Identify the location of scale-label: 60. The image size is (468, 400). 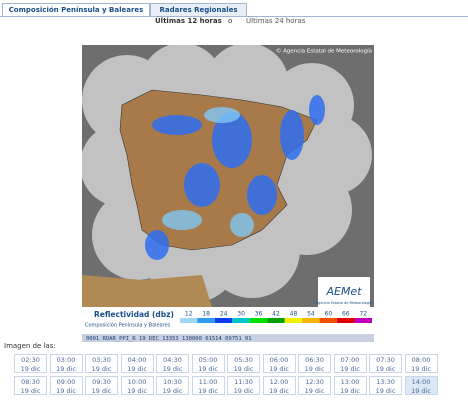
(329, 314).